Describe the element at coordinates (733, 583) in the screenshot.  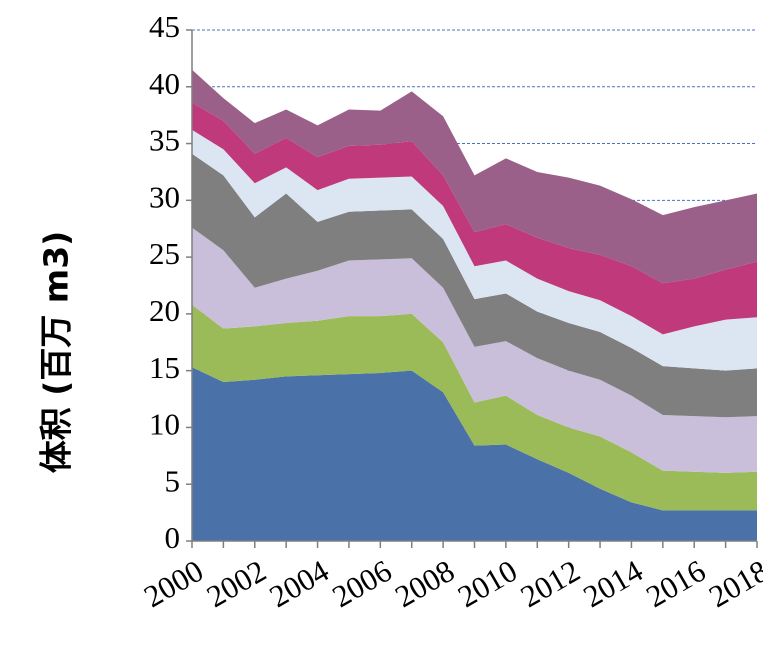
I see `x-tick-label: 2018` at that location.